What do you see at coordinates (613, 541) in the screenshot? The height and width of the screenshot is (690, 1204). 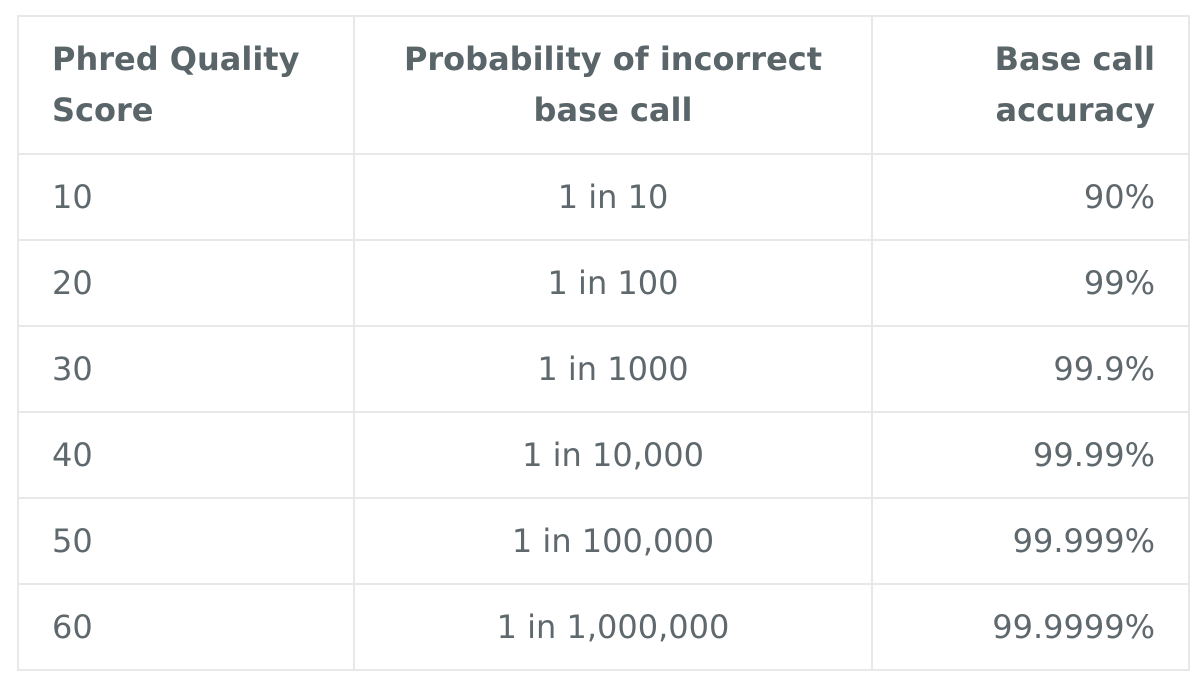 I see `cell-probability: 1 in 100,000` at bounding box center [613, 541].